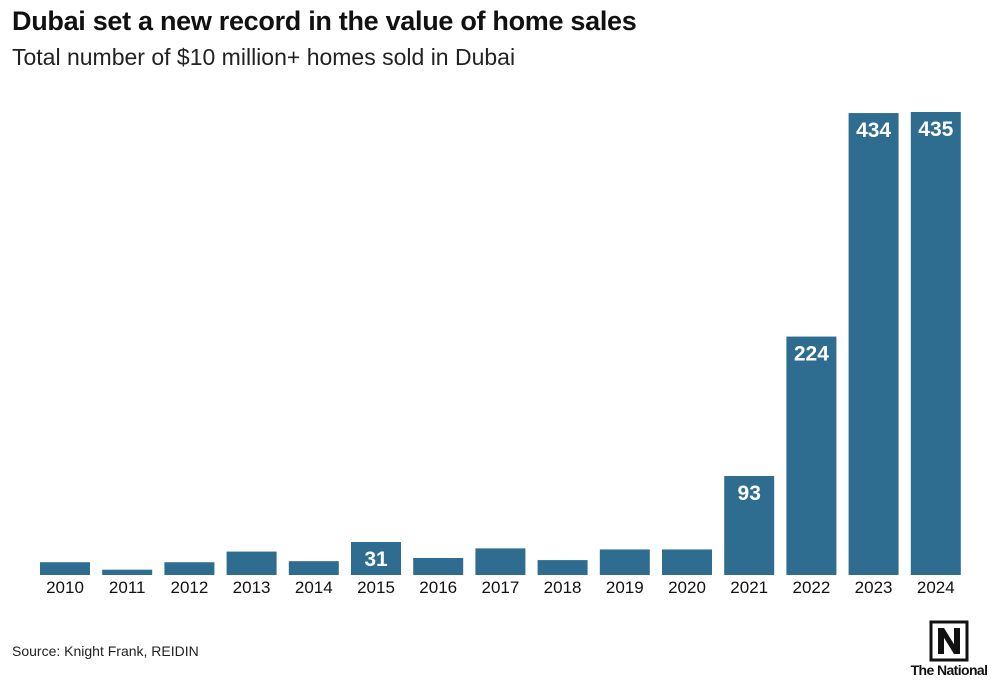 The width and height of the screenshot is (1003, 687). I want to click on x-tick-label-2023: 2023, so click(874, 587).